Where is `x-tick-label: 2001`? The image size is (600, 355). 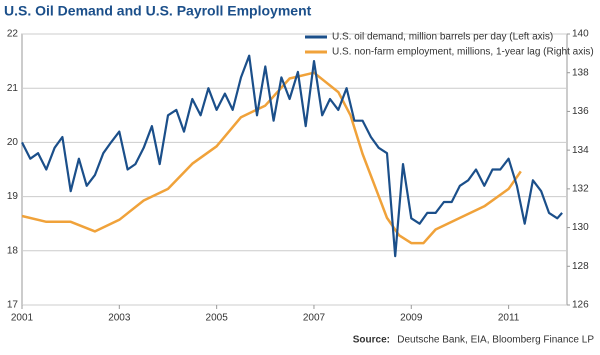 x-tick-label: 2001 is located at coordinates (22, 318).